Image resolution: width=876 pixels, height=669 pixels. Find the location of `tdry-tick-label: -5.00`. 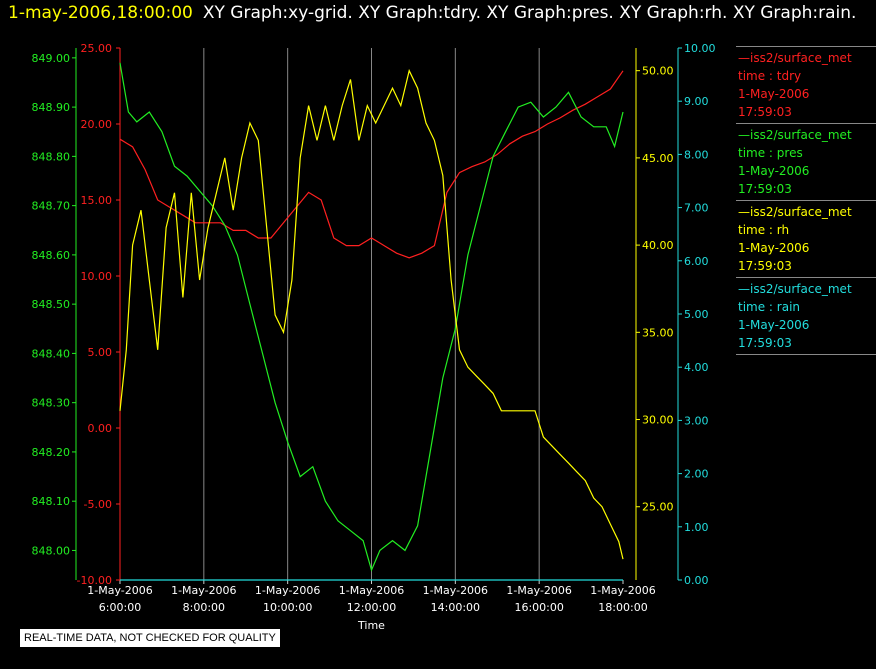

tdry-tick-label: -5.00 is located at coordinates (98, 504).